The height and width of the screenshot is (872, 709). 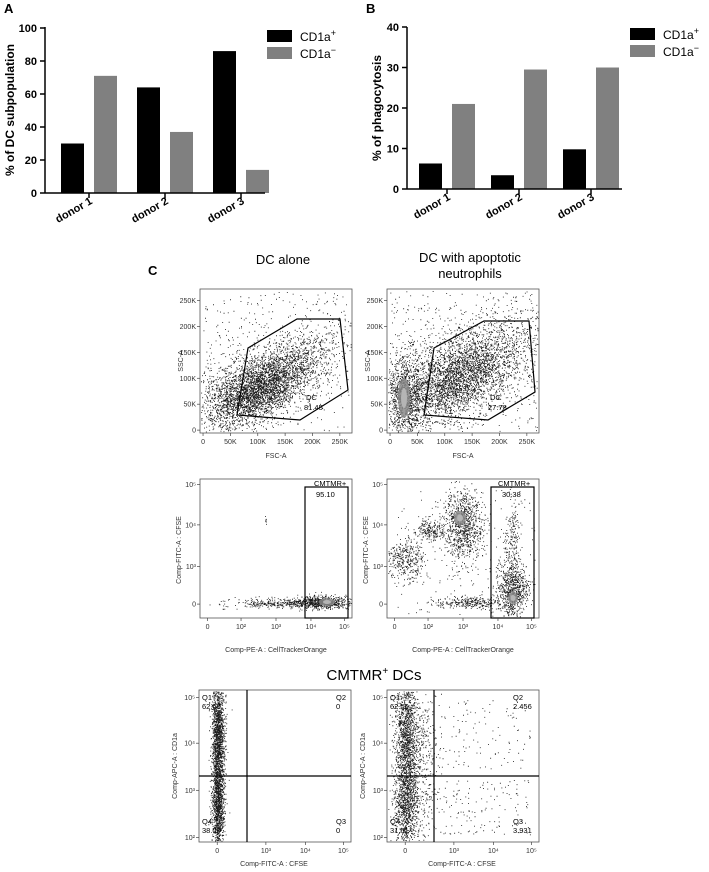 What do you see at coordinates (318, 53) in the screenshot?
I see `legend-a-cd1a-neg: CD1a−` at bounding box center [318, 53].